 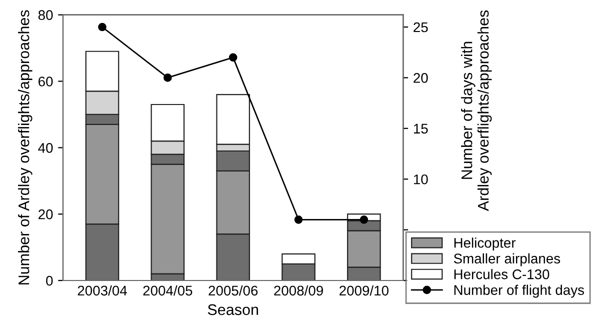 I want to click on y2-axis-title: Number of days with Ardley overflights/approaches, so click(x=476, y=111).